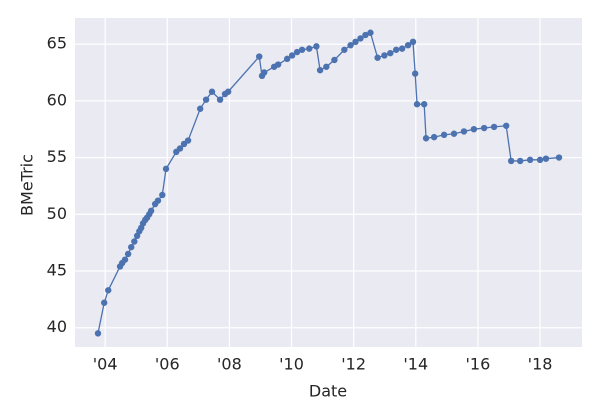 Image resolution: width=600 pixels, height=420 pixels. Describe the element at coordinates (291, 364) in the screenshot. I see `x-tick-label: '10` at that location.